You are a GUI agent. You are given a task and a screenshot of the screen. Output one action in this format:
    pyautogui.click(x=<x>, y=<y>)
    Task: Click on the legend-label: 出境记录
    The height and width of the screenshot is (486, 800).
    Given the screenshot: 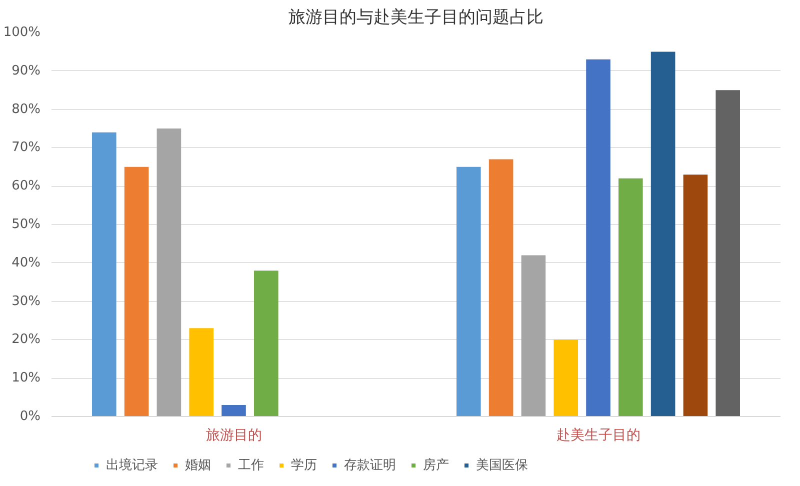 What is the action you would take?
    pyautogui.click(x=132, y=465)
    